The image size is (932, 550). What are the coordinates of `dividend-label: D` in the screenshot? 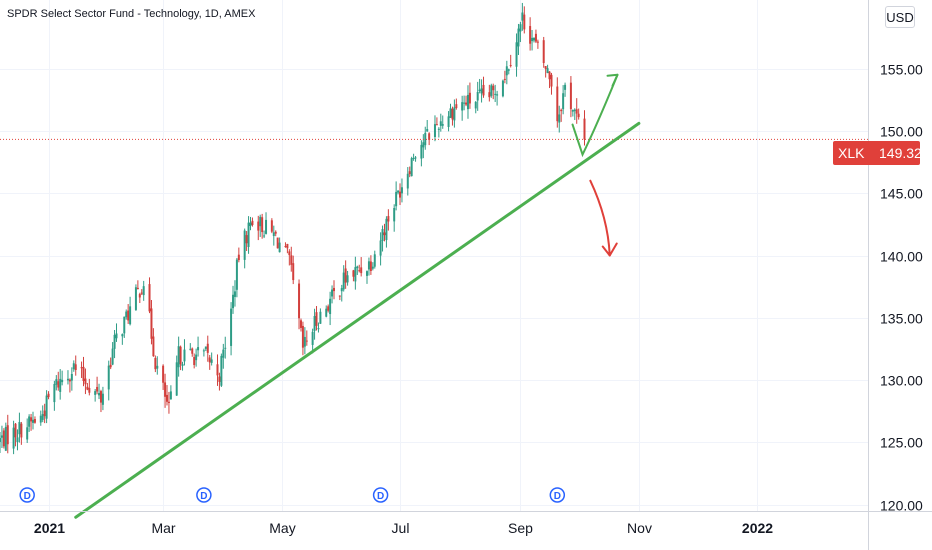 It's located at (203, 496).